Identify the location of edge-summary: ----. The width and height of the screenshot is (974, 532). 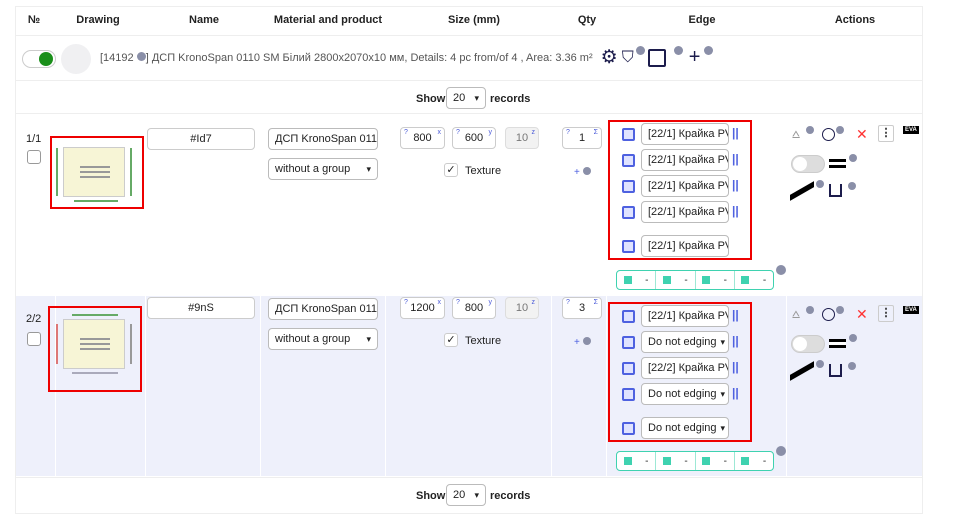
(695, 461).